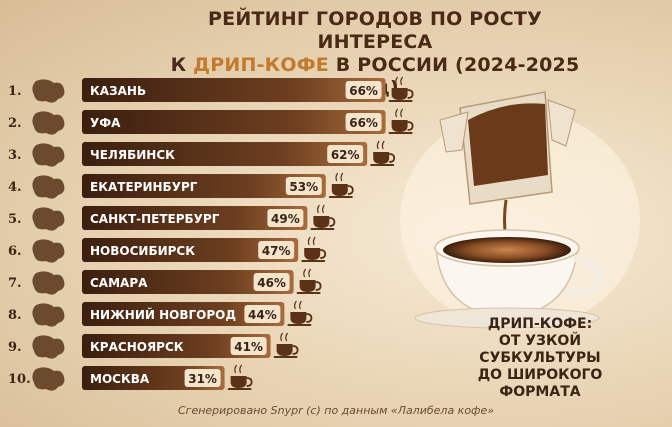  I want to click on rank-label: 8., so click(15, 315).